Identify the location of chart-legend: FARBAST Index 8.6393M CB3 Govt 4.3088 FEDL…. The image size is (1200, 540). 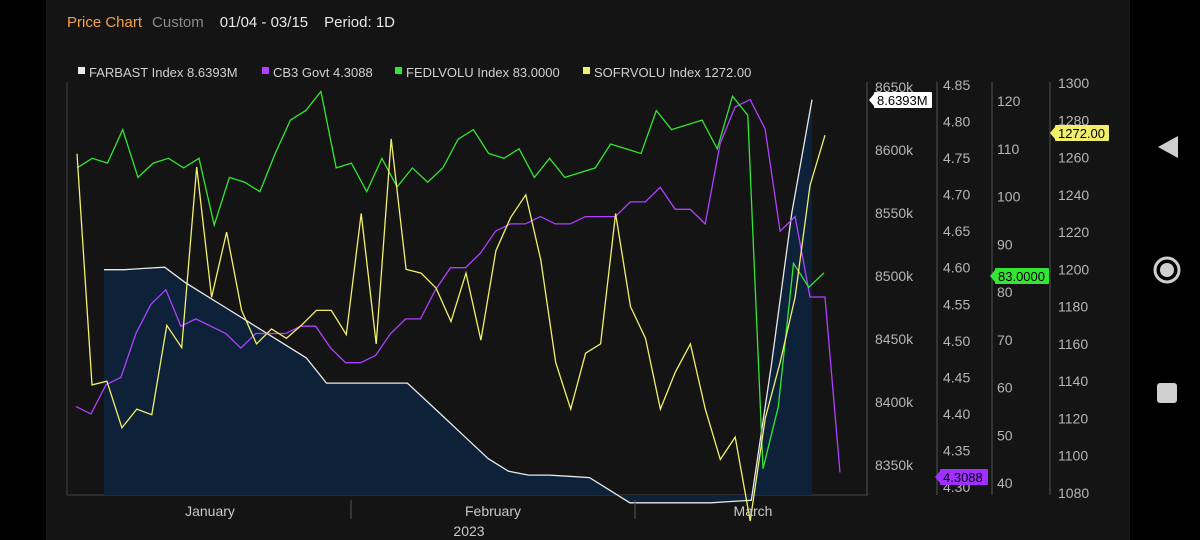
(414, 72).